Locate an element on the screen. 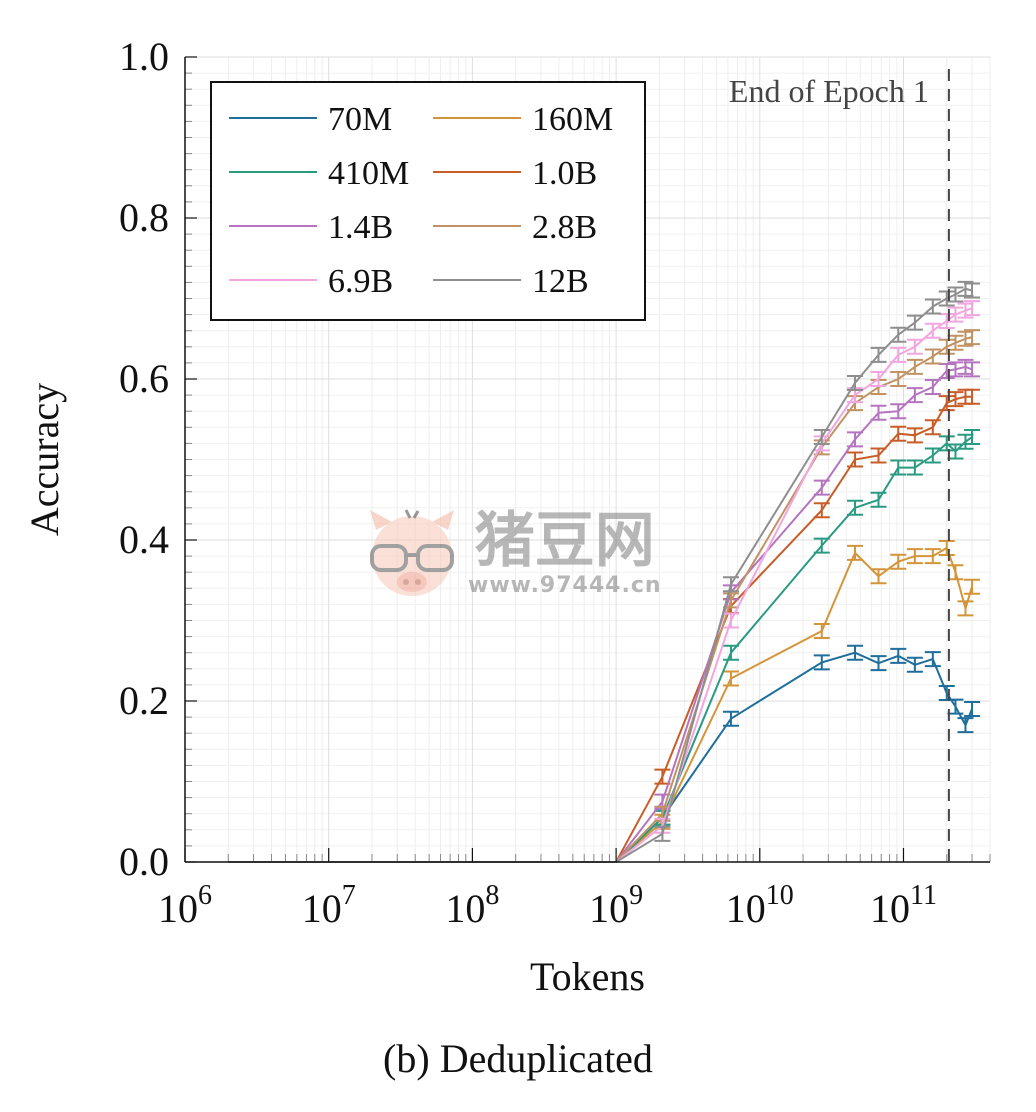 Image resolution: width=1036 pixels, height=1112 pixels. legend-label: 1.0B is located at coordinates (564, 173).